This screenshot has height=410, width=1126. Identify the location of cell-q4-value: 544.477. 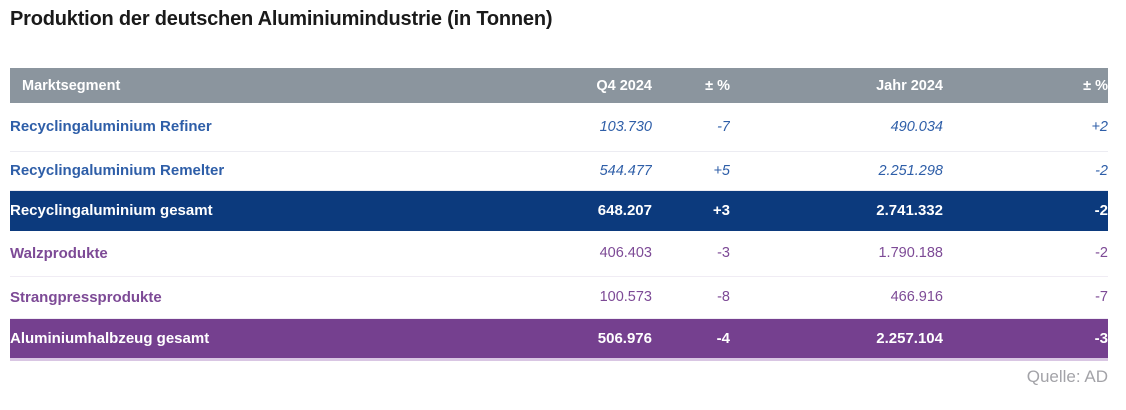
(625, 170).